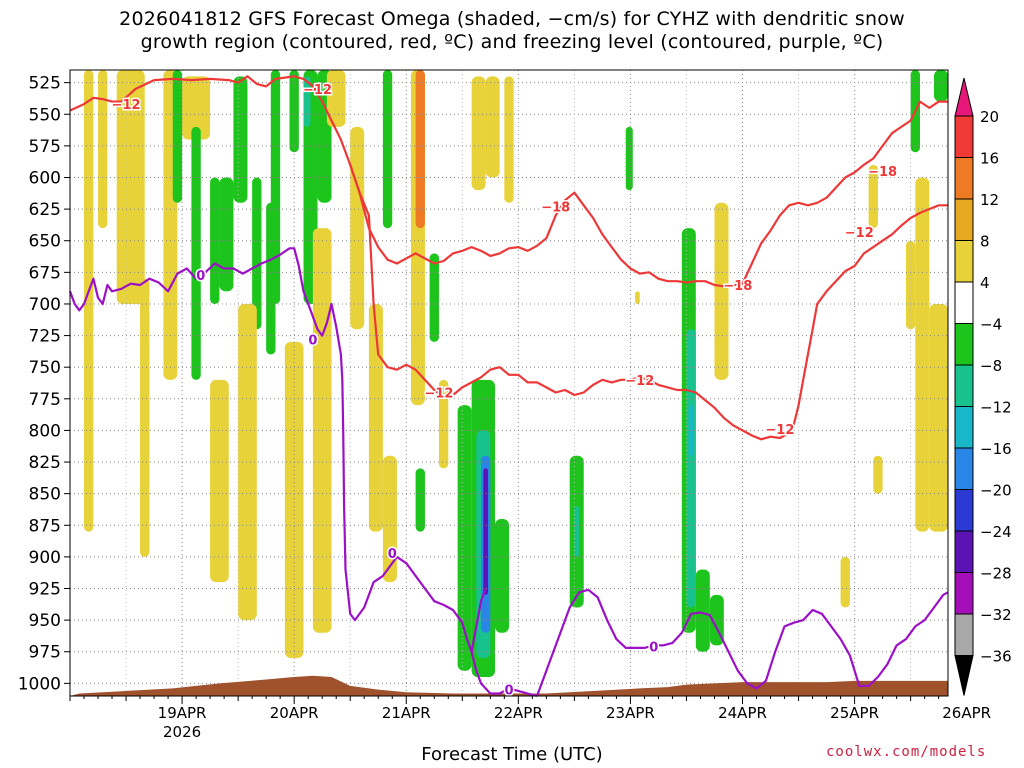  Describe the element at coordinates (45, 84) in the screenshot. I see `y-tick-label-525: 525` at that location.